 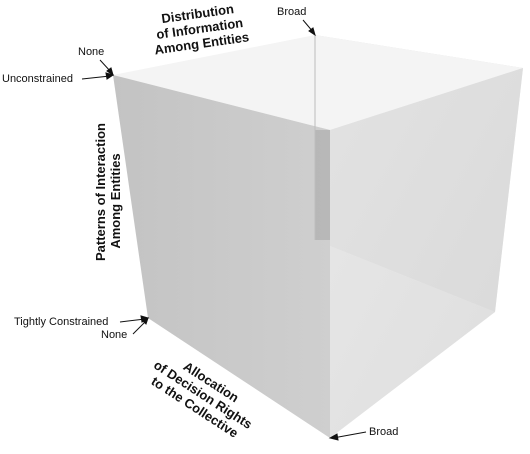 What do you see at coordinates (312, 32) in the screenshot?
I see `arrow-info-broad-head` at bounding box center [312, 32].